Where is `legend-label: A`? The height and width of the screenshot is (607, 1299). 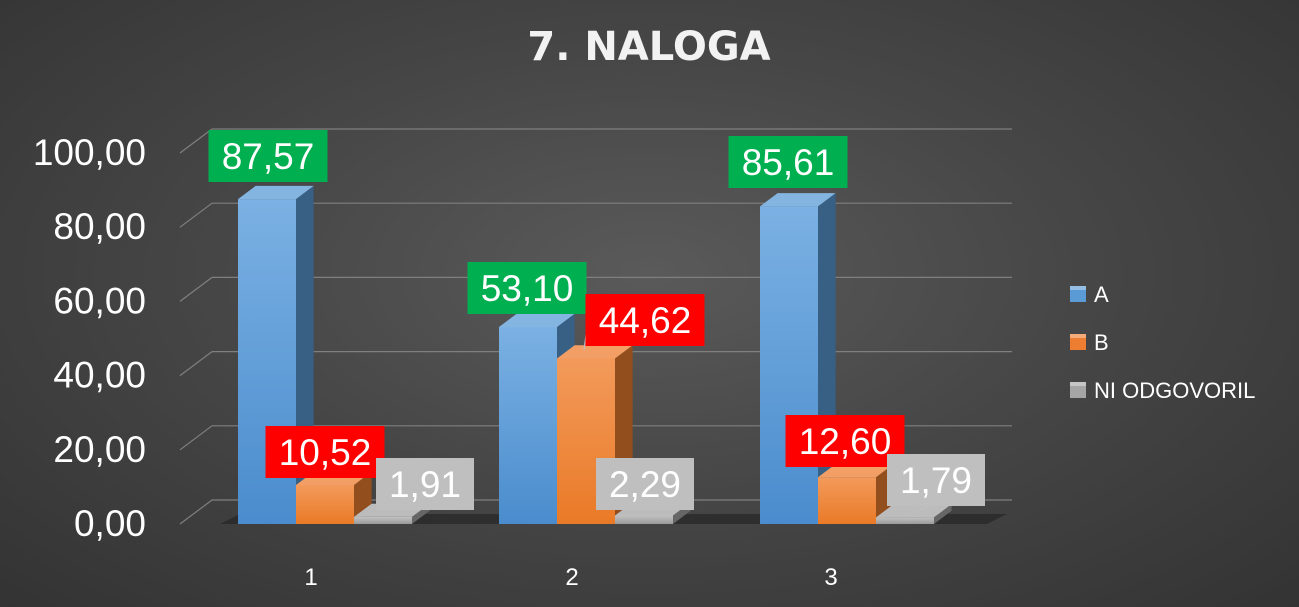
legend-label: A is located at coordinates (1101, 294).